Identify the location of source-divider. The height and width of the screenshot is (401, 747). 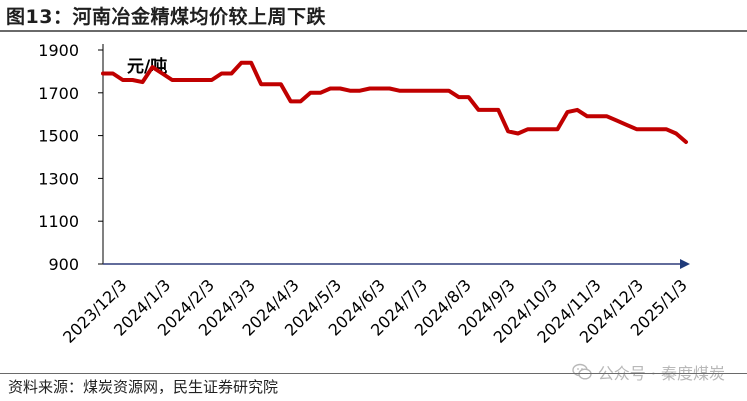
(373, 373).